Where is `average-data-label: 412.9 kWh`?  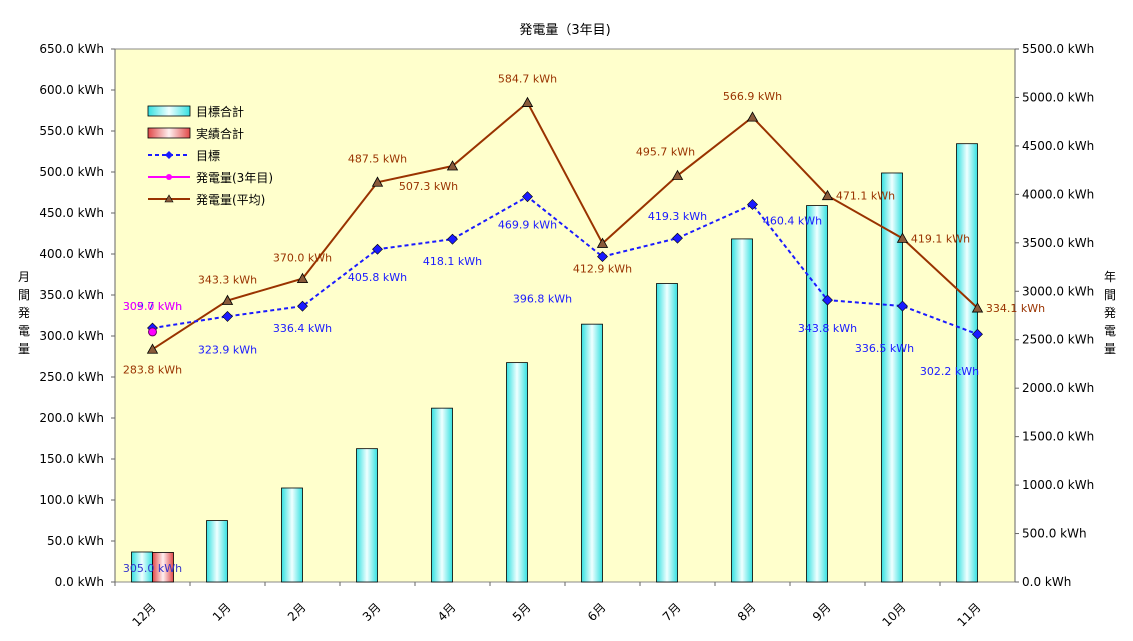
average-data-label: 412.9 kWh is located at coordinates (602, 268).